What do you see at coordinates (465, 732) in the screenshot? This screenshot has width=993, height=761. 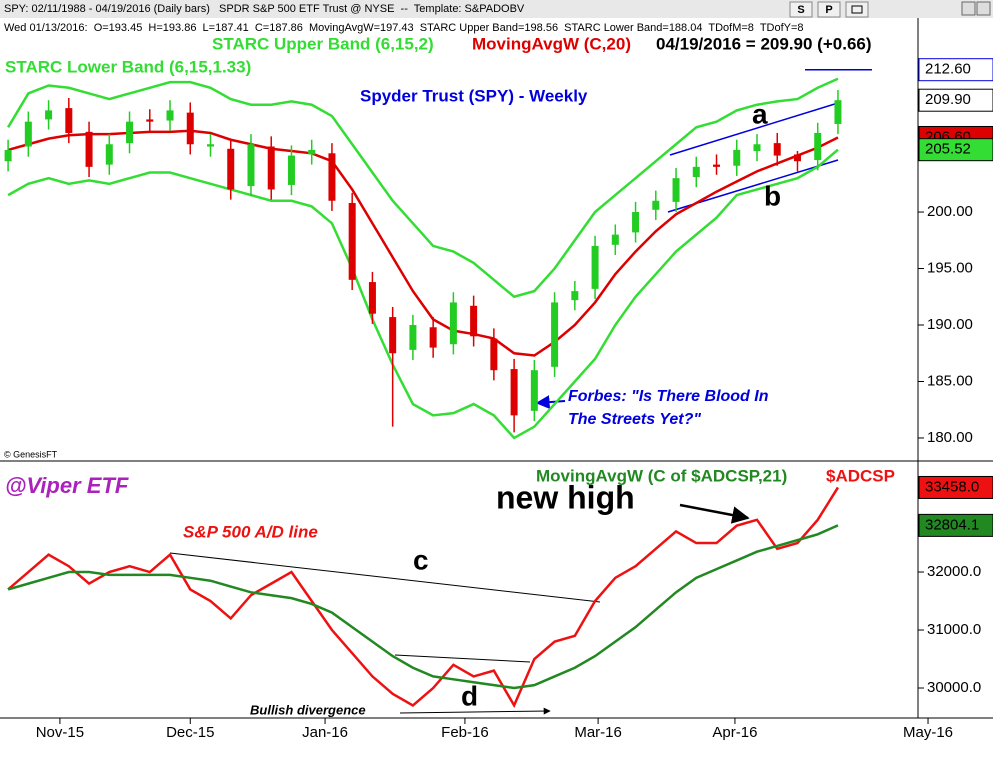 I see `x-tick-label: Feb-16` at bounding box center [465, 732].